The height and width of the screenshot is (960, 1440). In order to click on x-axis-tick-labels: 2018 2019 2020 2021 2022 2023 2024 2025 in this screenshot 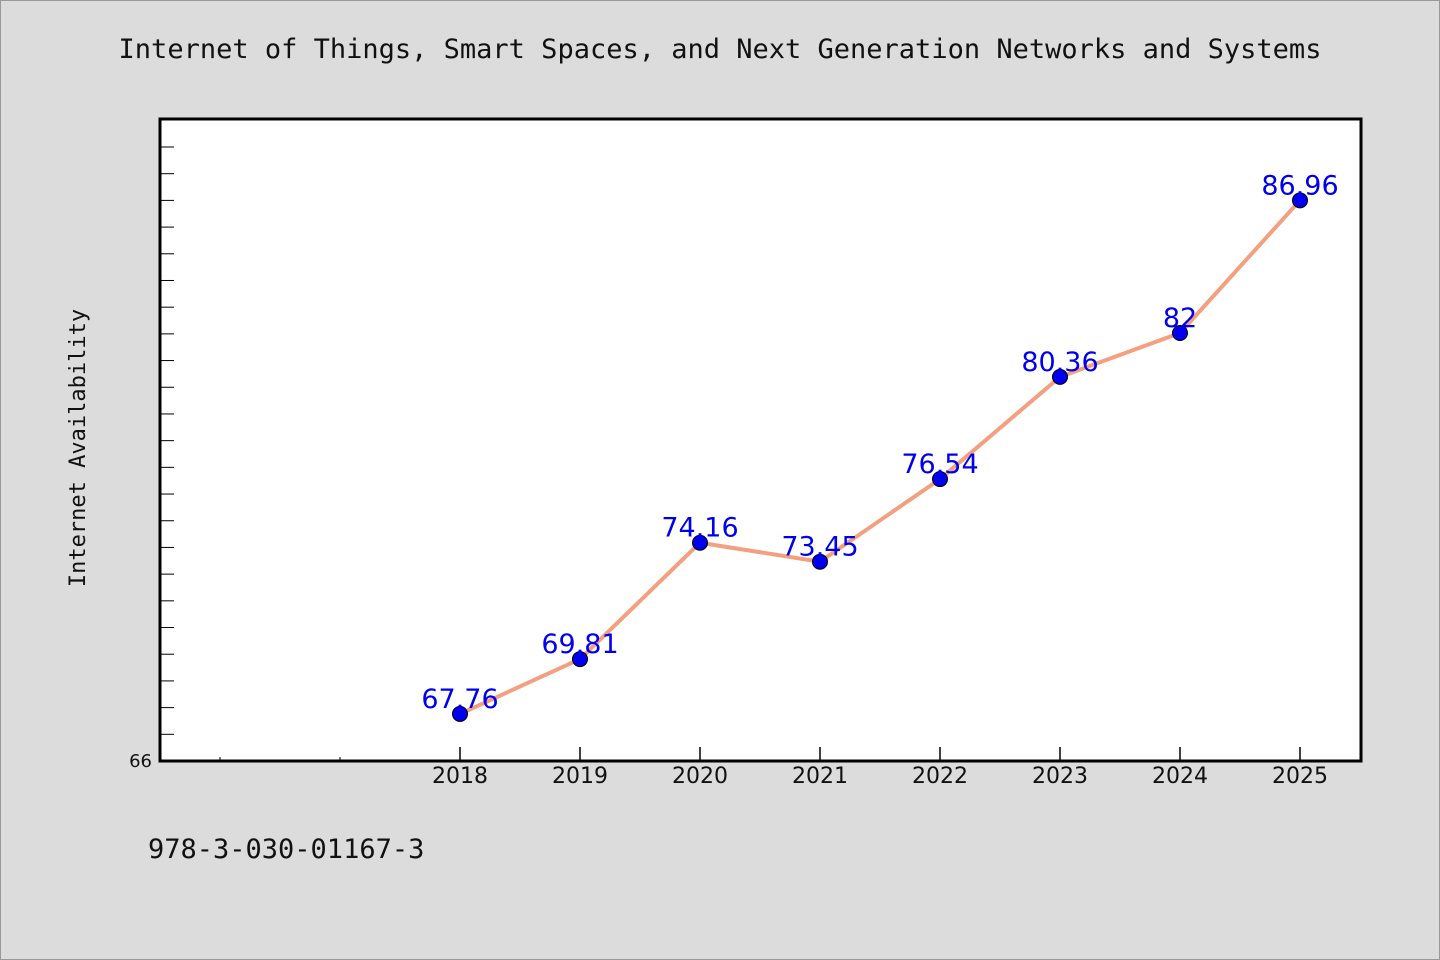, I will do `click(880, 776)`.